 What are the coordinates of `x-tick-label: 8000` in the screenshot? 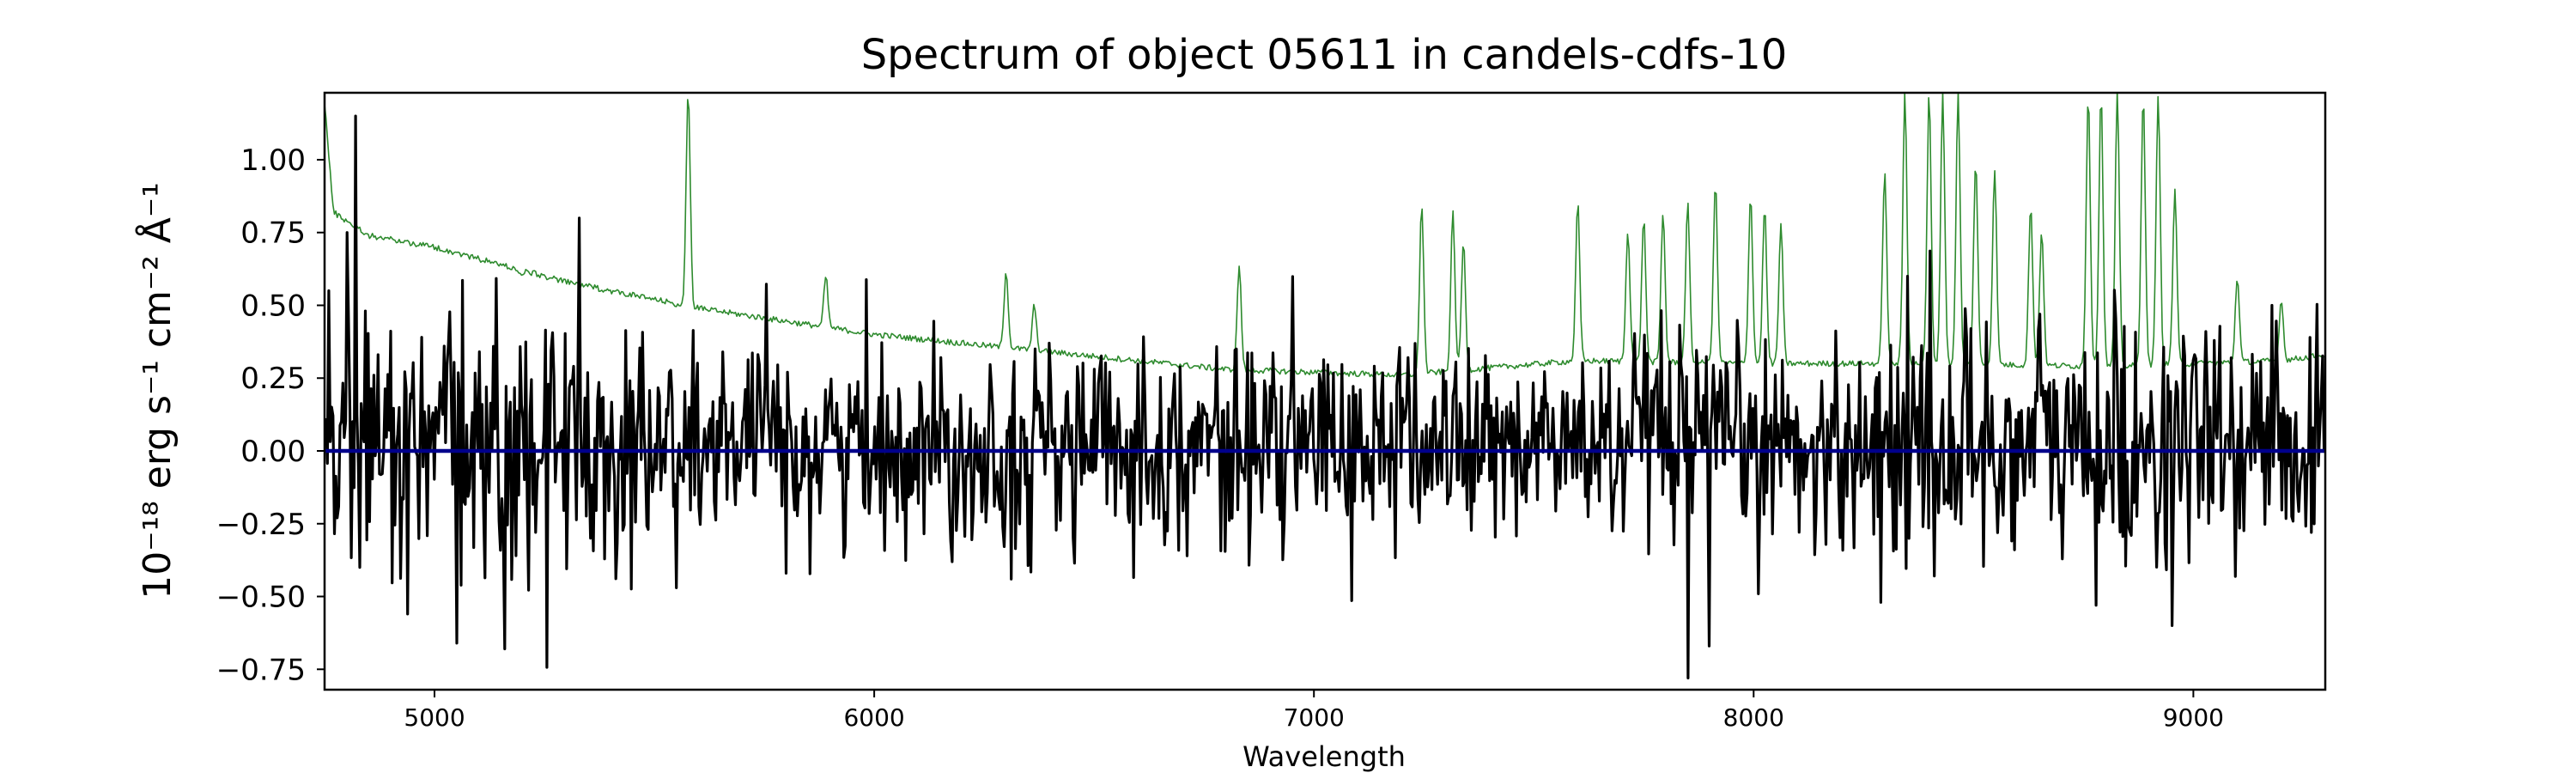 It's located at (1753, 717).